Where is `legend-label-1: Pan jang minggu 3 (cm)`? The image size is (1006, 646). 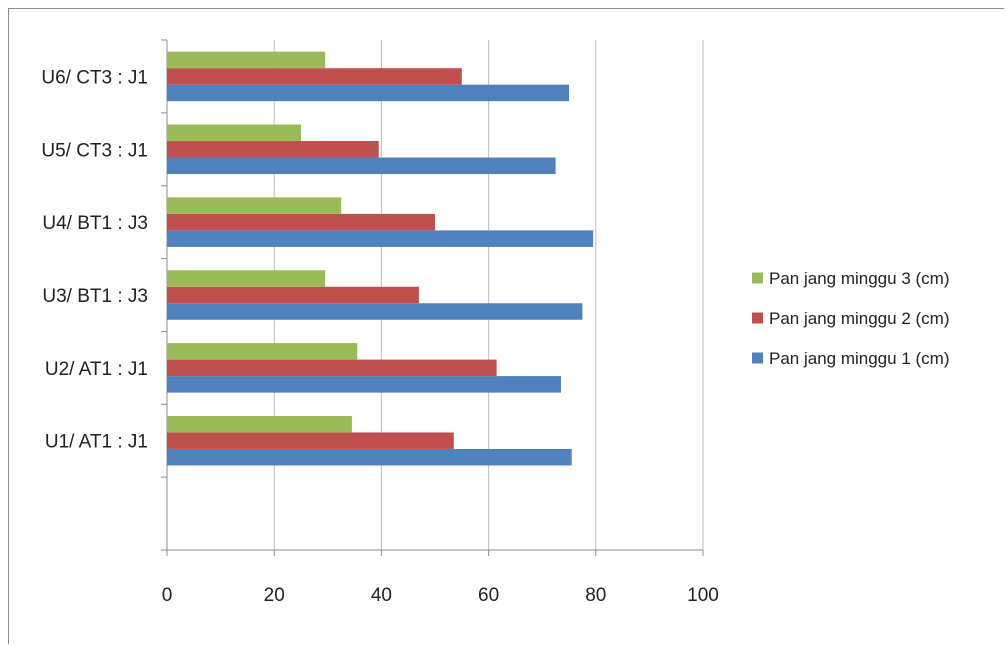
legend-label-1: Pan jang minggu 3 (cm) is located at coordinates (859, 278).